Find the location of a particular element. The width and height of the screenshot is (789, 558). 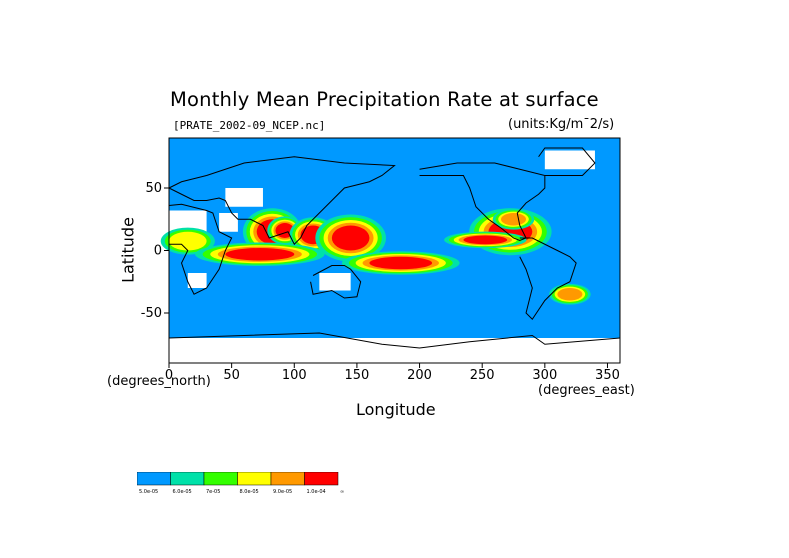

y-axis-label: Latitude is located at coordinates (128, 250).